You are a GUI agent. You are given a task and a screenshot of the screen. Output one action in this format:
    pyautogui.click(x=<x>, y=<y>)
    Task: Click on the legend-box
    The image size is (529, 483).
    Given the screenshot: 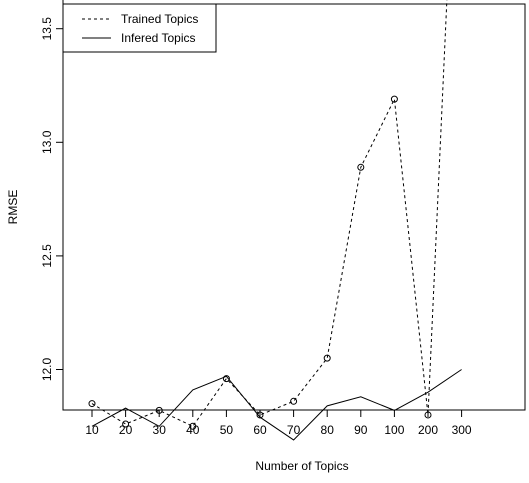 What is the action you would take?
    pyautogui.click(x=139, y=28)
    